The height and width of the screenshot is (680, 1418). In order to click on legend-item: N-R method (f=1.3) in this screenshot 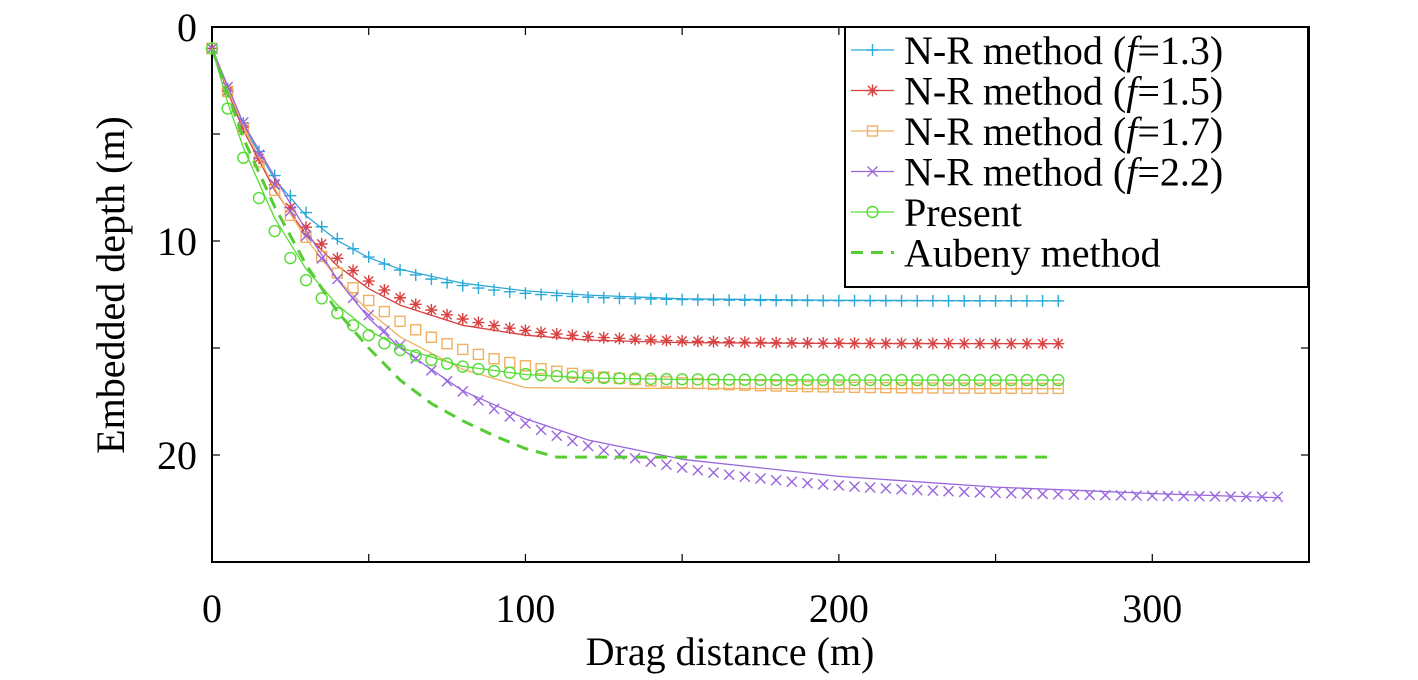, I will do `click(1037, 50)`.